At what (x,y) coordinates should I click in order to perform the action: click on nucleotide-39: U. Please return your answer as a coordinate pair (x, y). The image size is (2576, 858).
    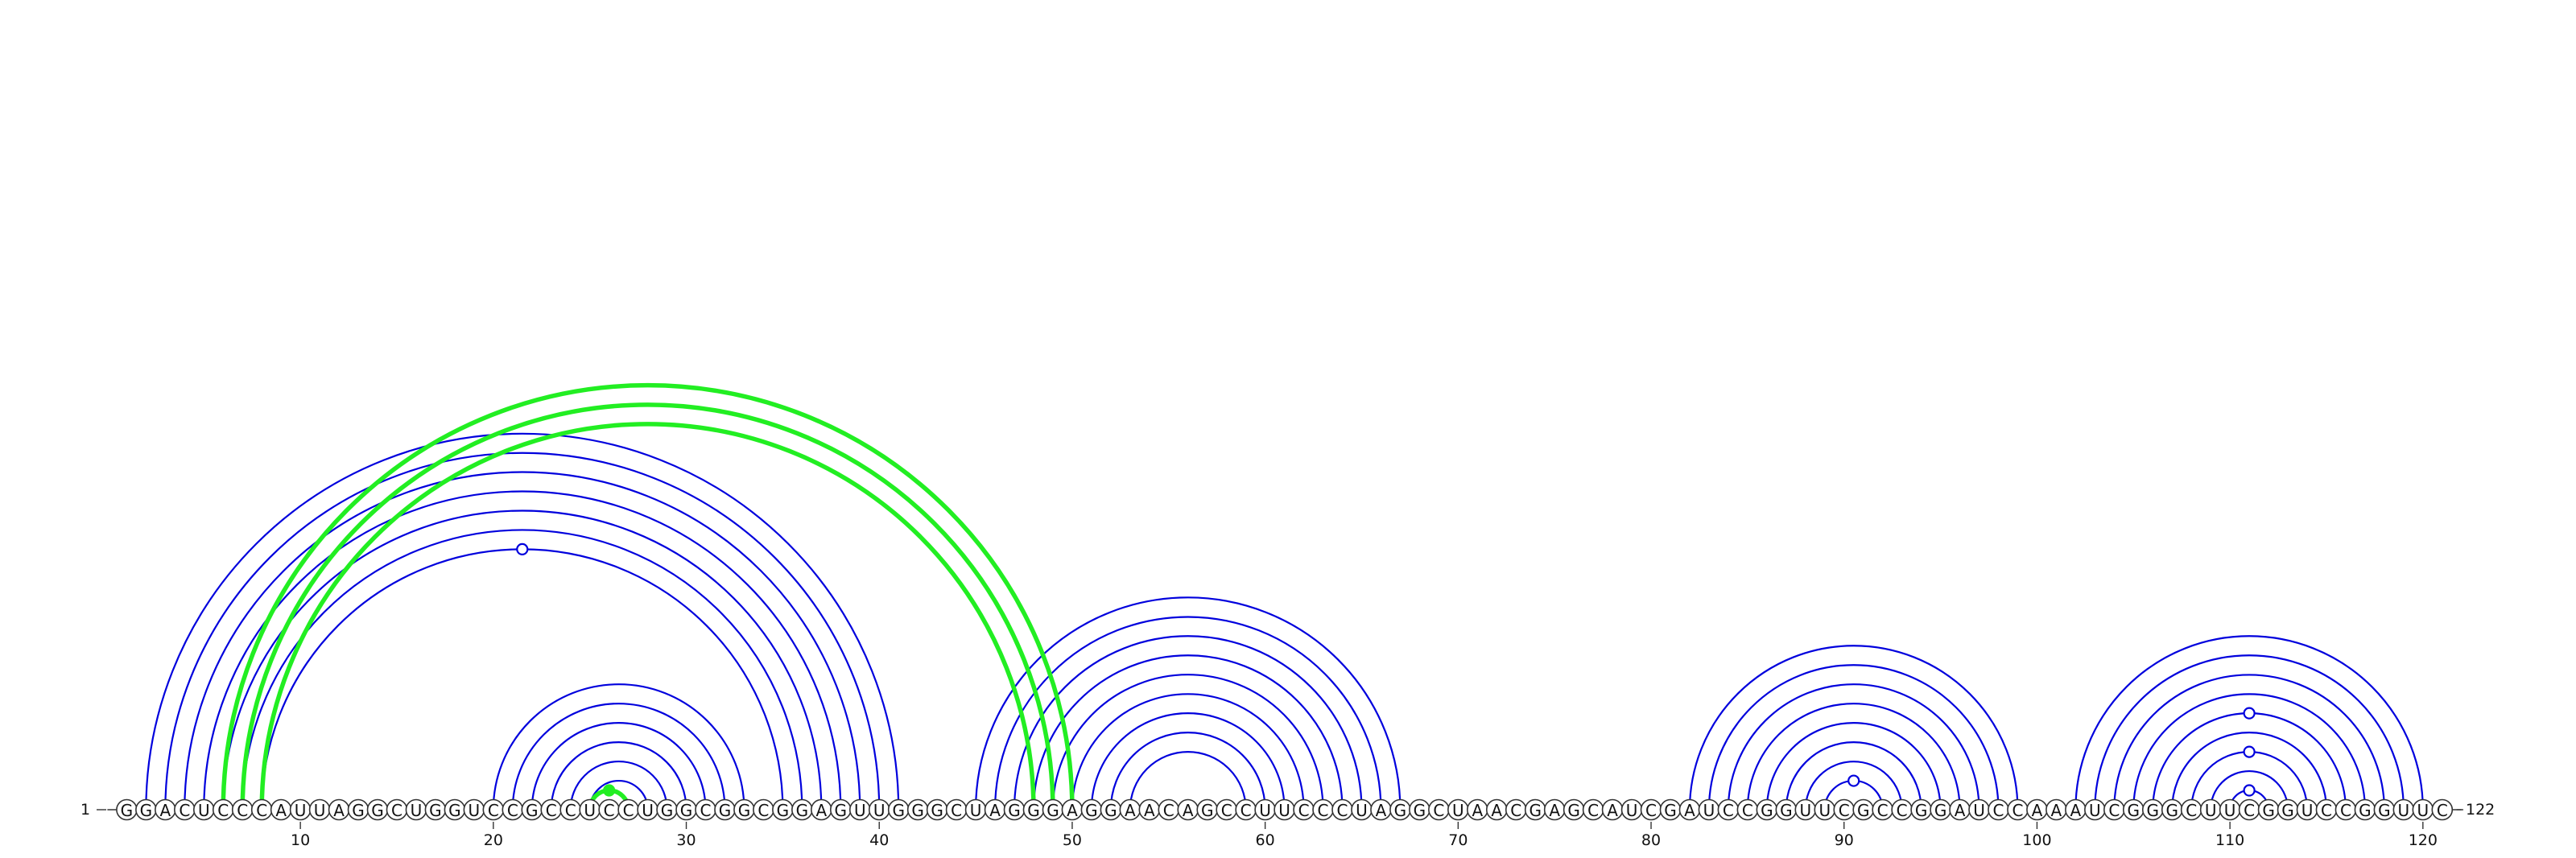
    Looking at the image, I should click on (859, 809).